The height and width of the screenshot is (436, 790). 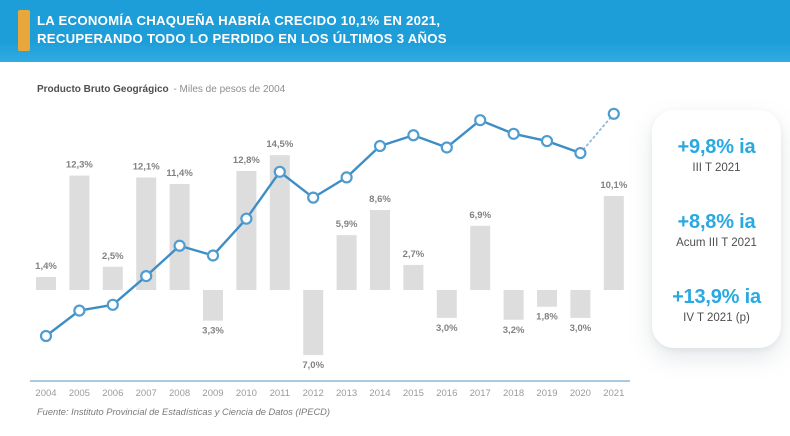 I want to click on bar-label-2014: 8,6%, so click(x=380, y=199).